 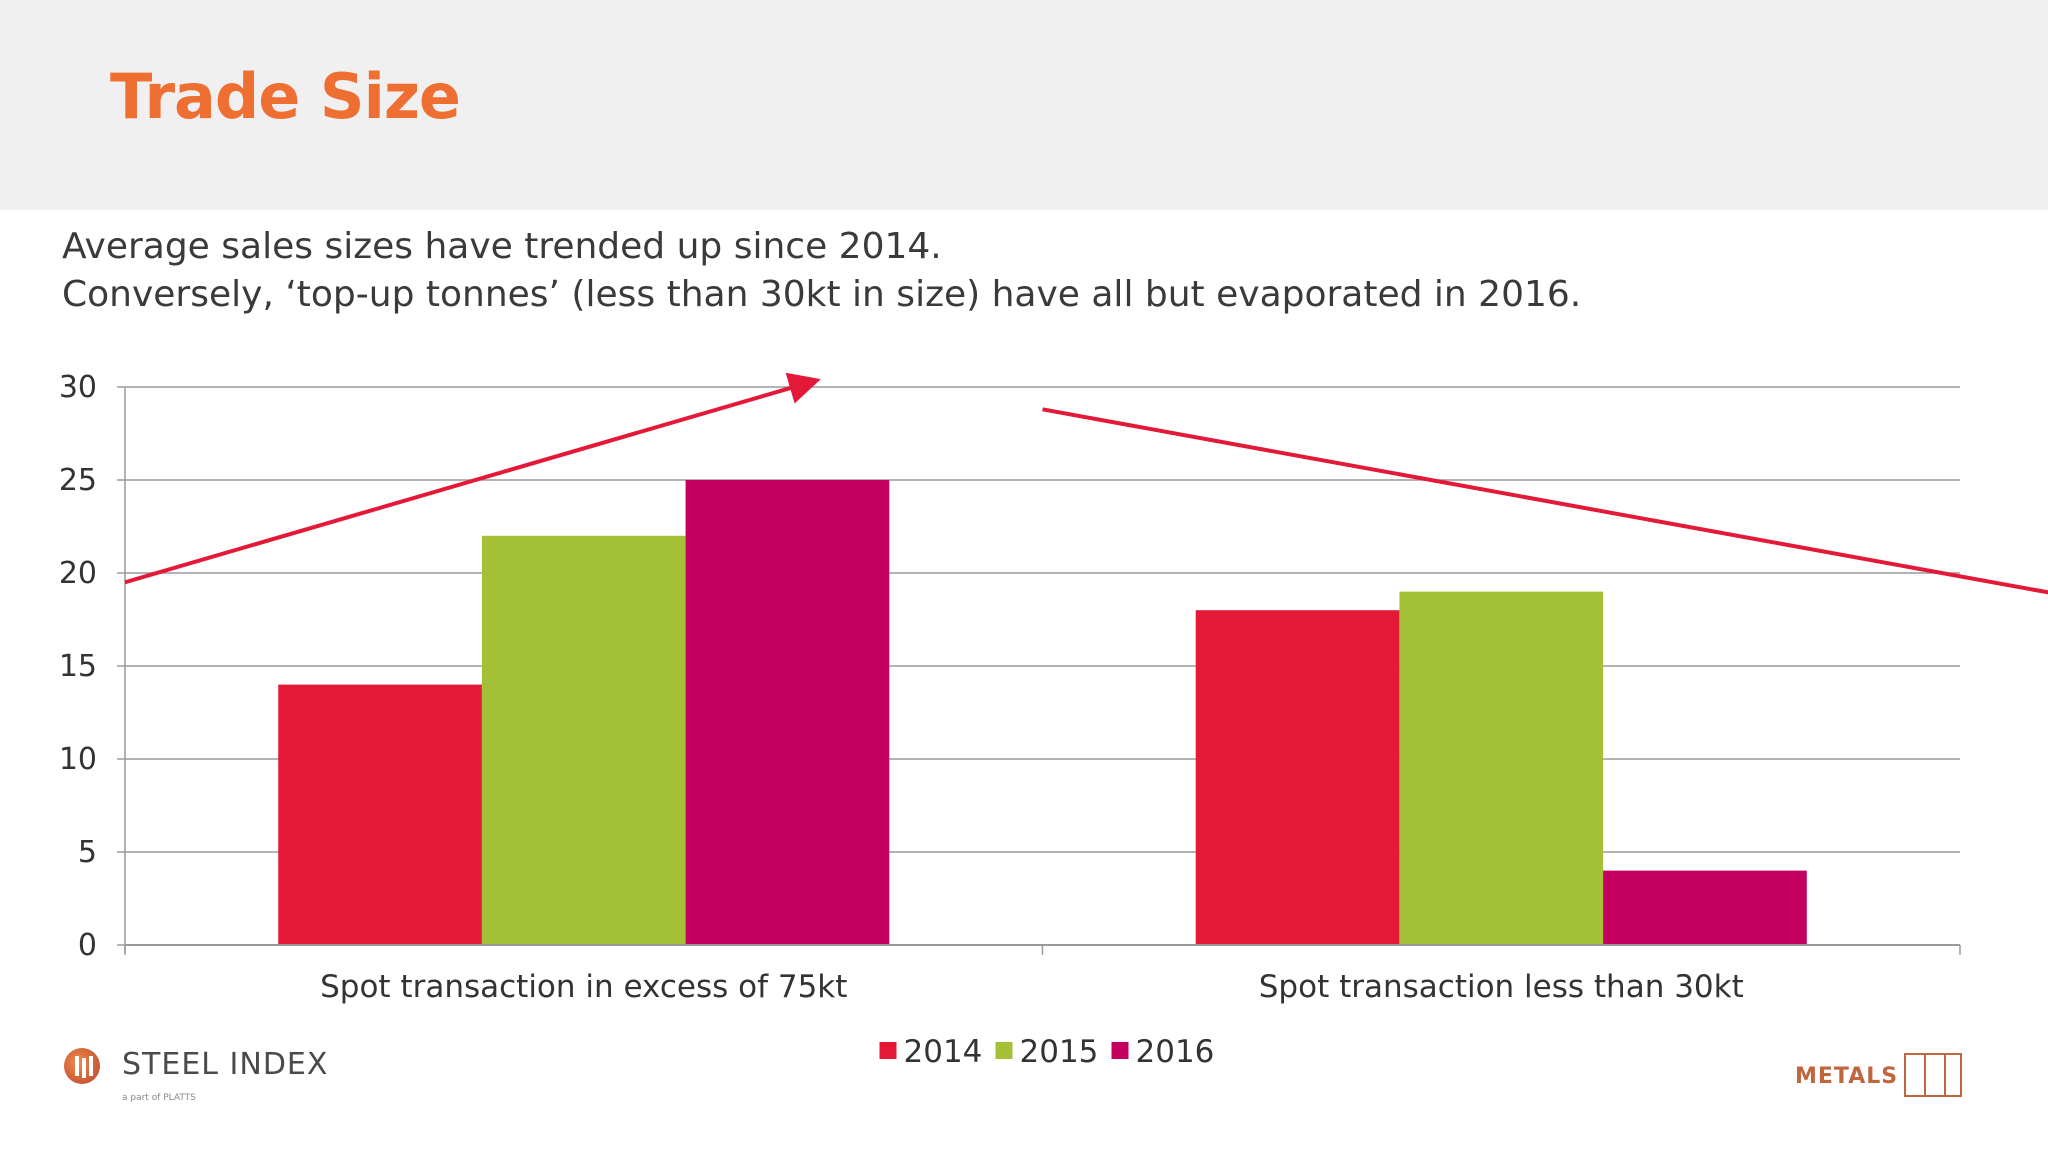 I want to click on legend-label-2014: 2014, so click(x=943, y=1052).